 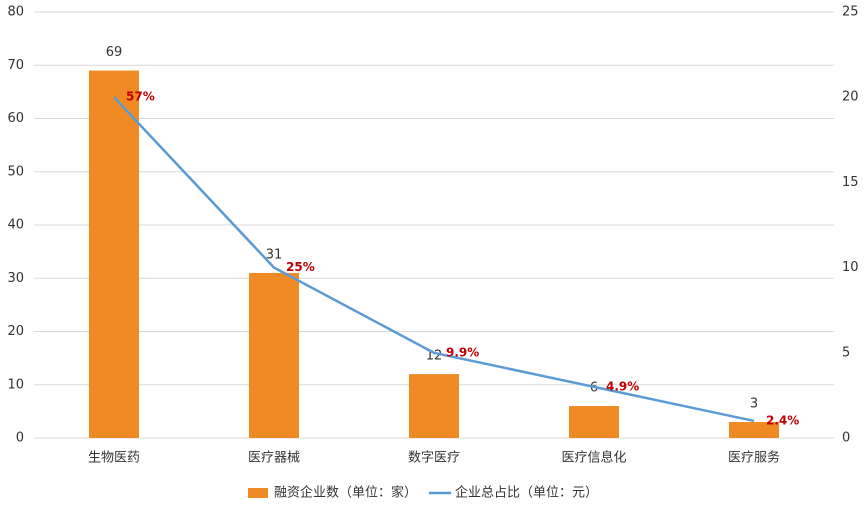 What do you see at coordinates (15, 278) in the screenshot?
I see `y-tick-label: 30` at bounding box center [15, 278].